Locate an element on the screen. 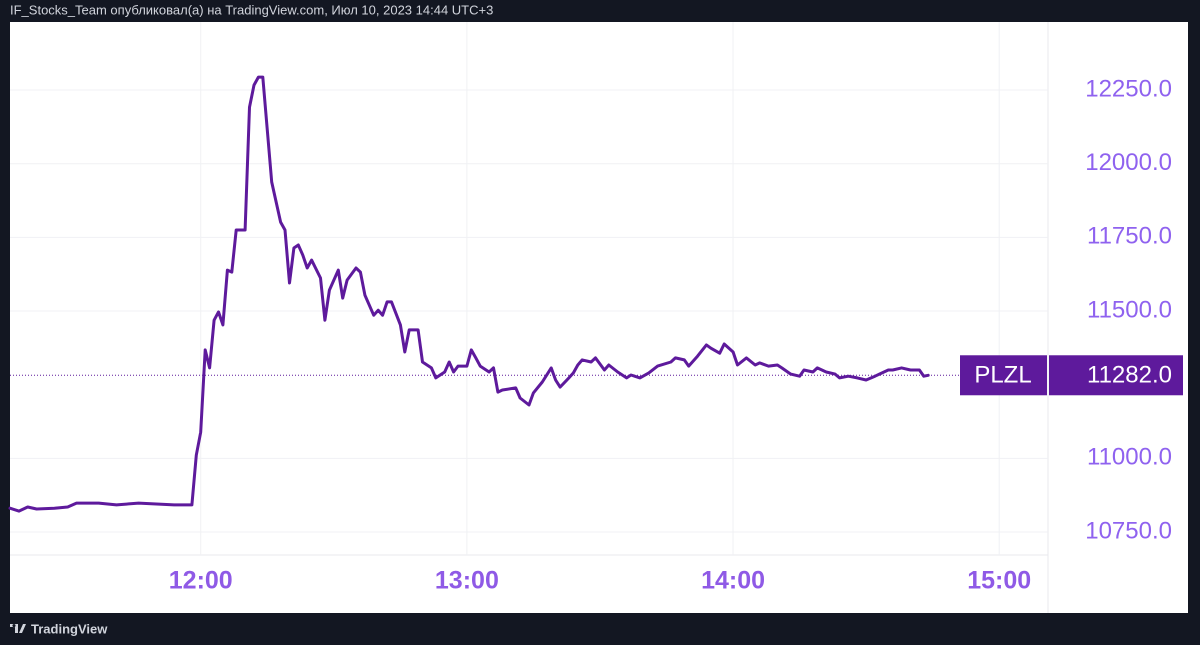  x-tick-label: 15:00 is located at coordinates (999, 581).